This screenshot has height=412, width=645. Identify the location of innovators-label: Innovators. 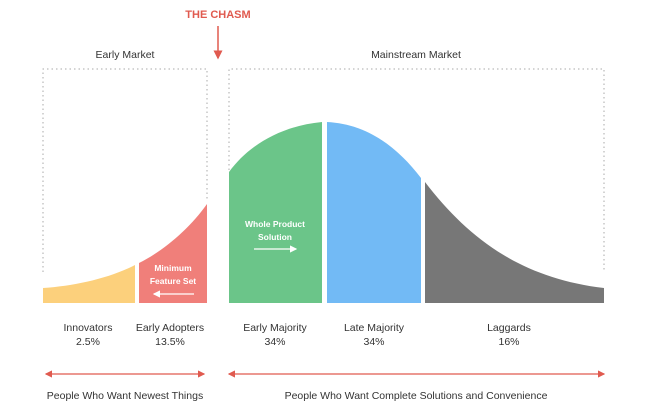
(87, 328).